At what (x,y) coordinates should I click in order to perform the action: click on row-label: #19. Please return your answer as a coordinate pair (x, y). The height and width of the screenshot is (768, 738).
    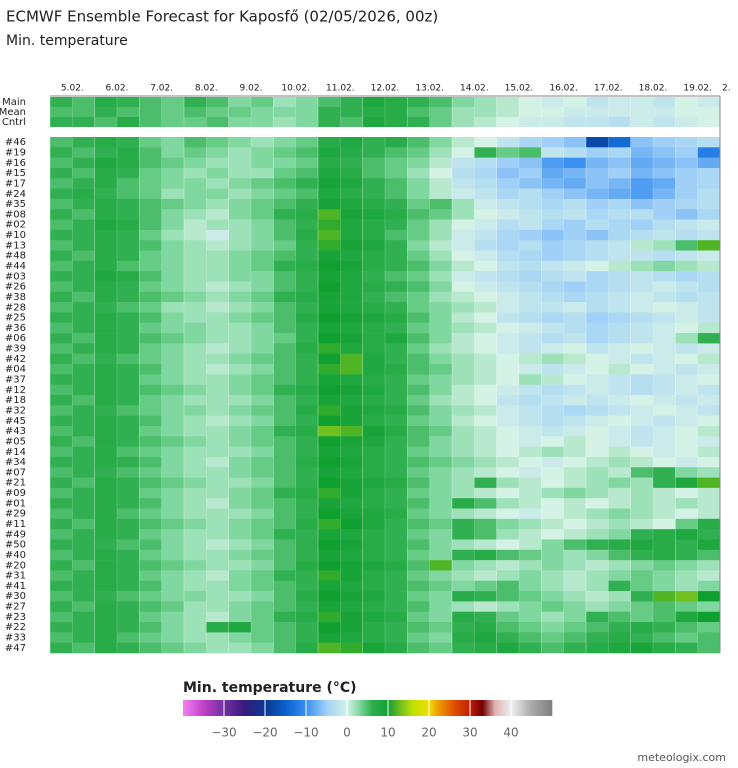
    Looking at the image, I should click on (15, 152).